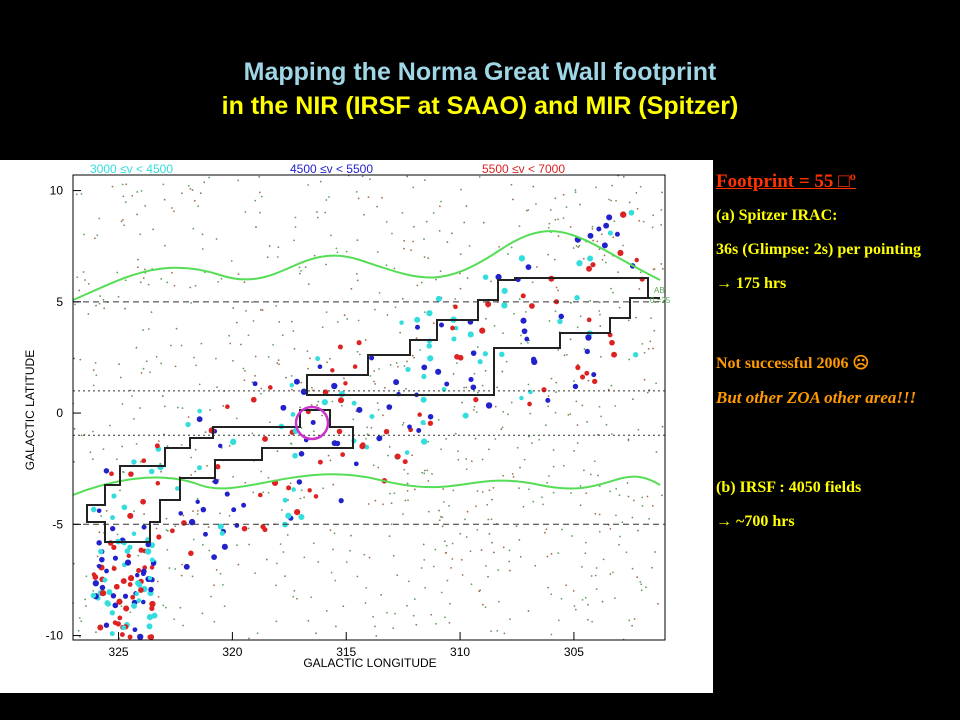 Image resolution: width=960 pixels, height=720 pixels. What do you see at coordinates (57, 191) in the screenshot?
I see `y-tick-label: 10` at bounding box center [57, 191].